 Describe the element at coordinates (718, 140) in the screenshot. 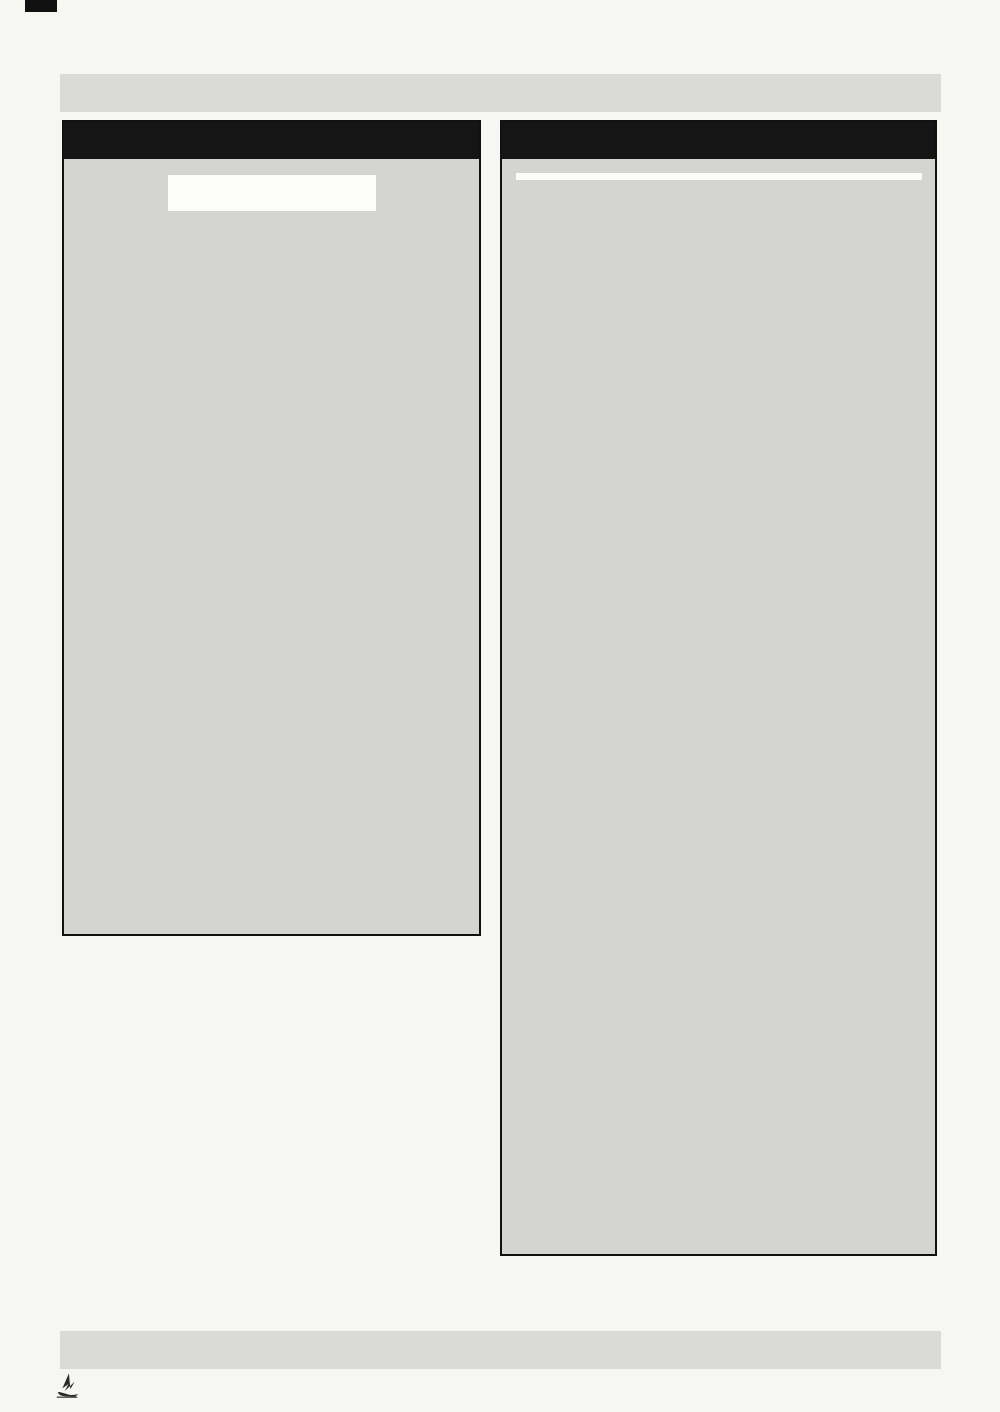

I see `champions-series-title` at that location.